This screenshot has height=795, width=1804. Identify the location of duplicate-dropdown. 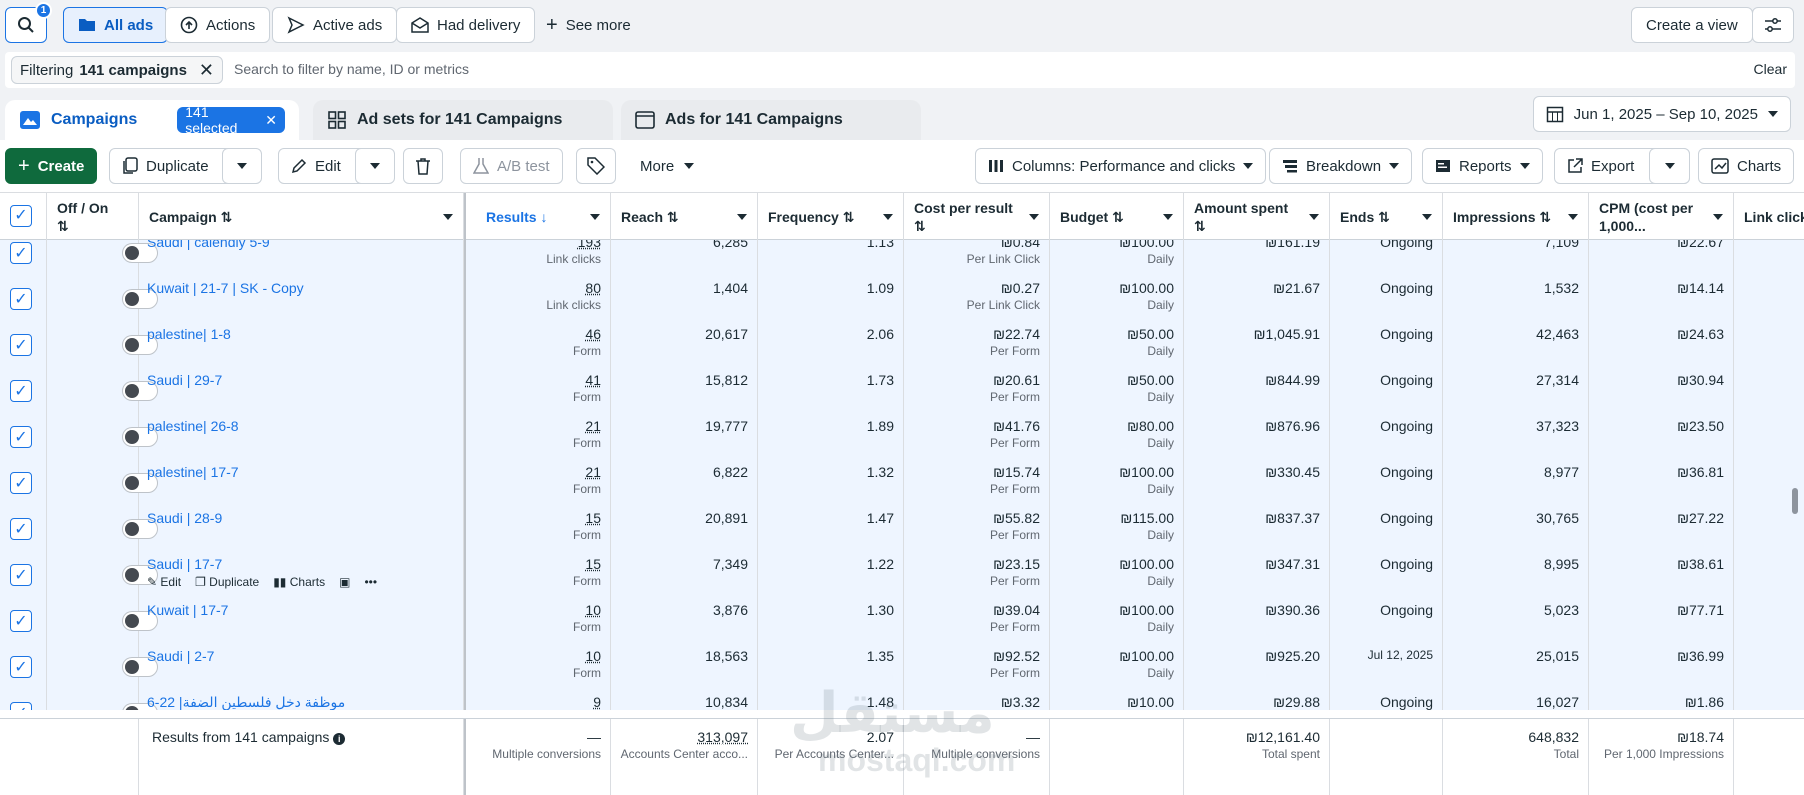
(242, 166).